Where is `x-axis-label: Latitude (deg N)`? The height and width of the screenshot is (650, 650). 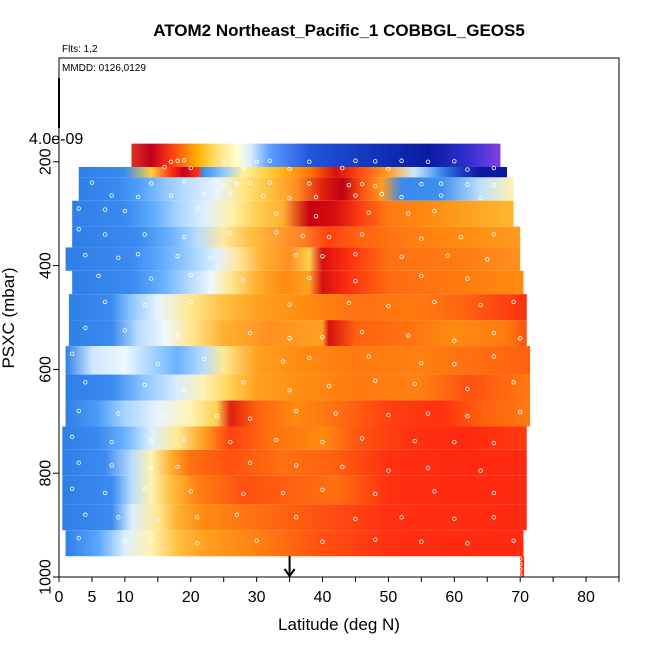
x-axis-label: Latitude (deg N) is located at coordinates (339, 624).